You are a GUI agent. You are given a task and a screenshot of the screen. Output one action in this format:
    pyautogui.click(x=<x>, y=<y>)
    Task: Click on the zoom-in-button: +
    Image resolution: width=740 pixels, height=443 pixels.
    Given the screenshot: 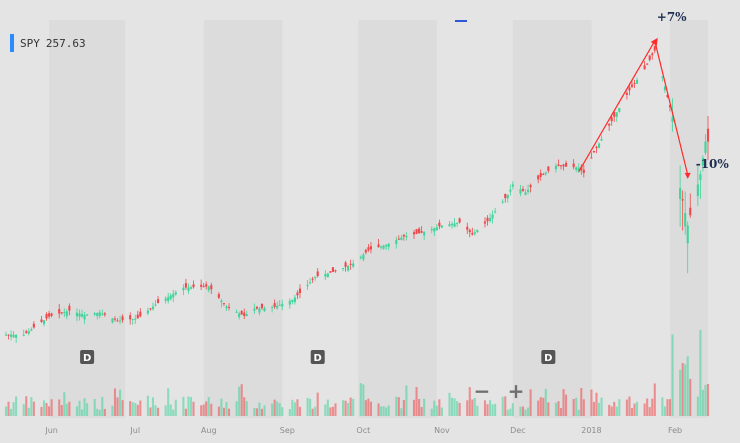 What is the action you would take?
    pyautogui.click(x=516, y=391)
    